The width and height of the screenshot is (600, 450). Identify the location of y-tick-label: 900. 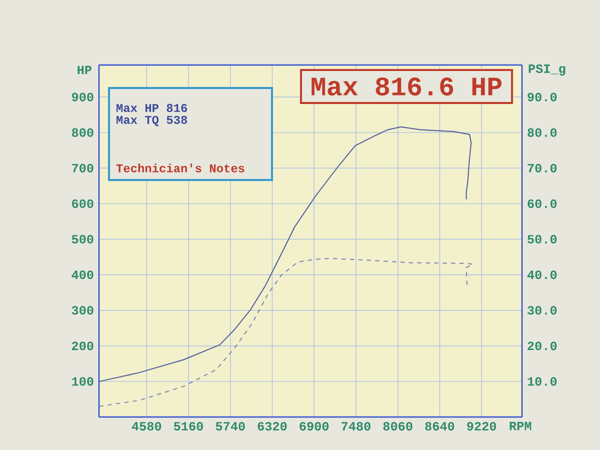
(83, 97).